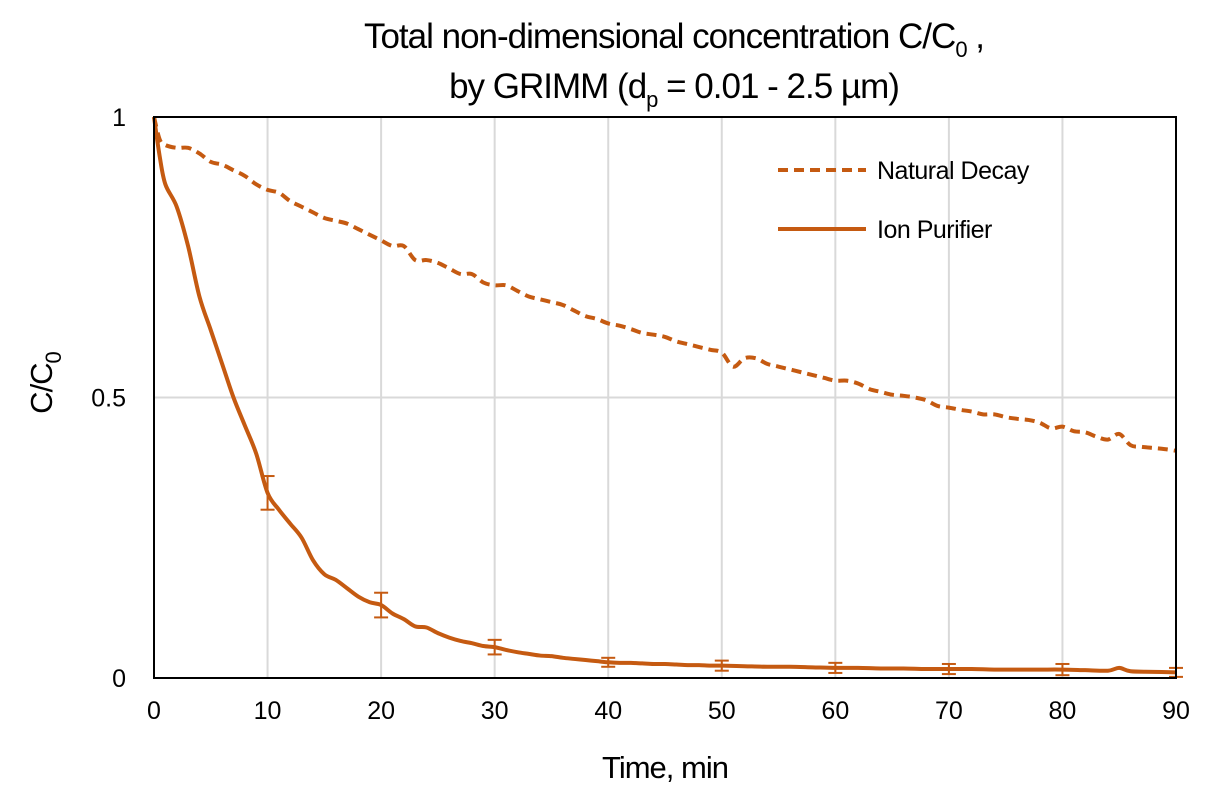 This screenshot has width=1230, height=794. What do you see at coordinates (835, 711) in the screenshot?
I see `x-tick-label-60: 60` at bounding box center [835, 711].